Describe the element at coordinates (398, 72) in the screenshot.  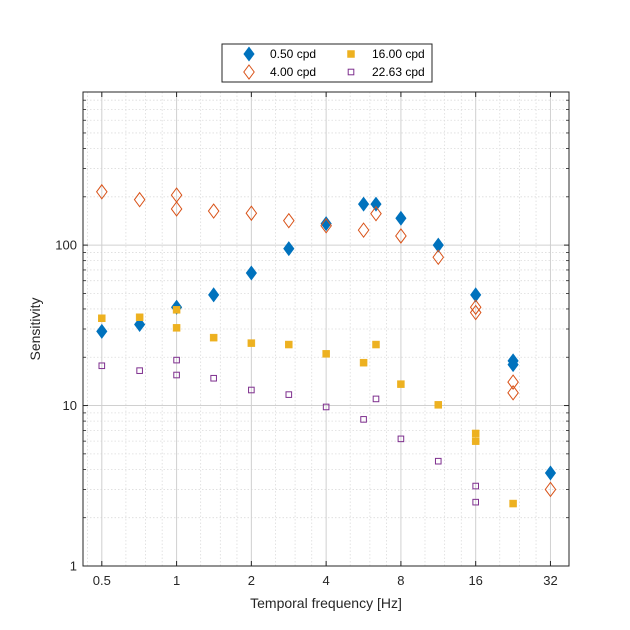
I see `legend-label-22-63-cpd: 22.63 cpd` at that location.